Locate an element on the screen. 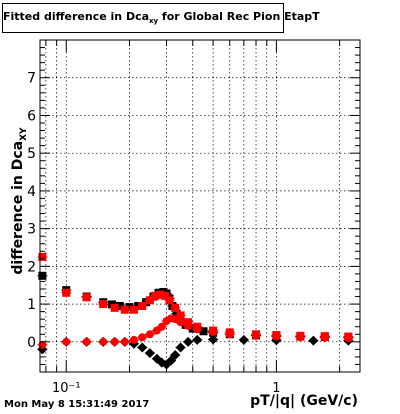 Image resolution: width=400 pixels, height=414 pixels. y-tick-label: 2 is located at coordinates (31, 267).